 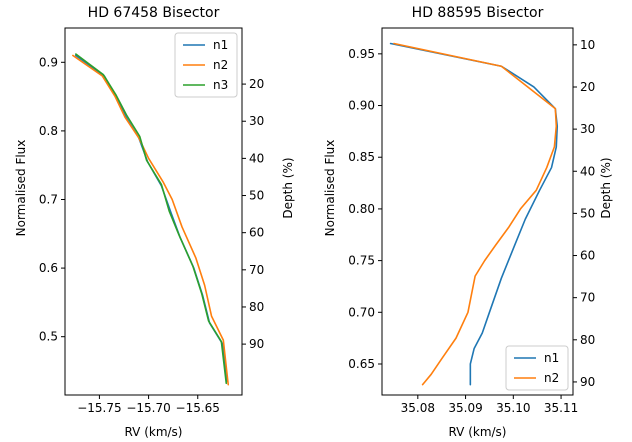 I want to click on y-tick-label: 0.80, so click(x=361, y=209).